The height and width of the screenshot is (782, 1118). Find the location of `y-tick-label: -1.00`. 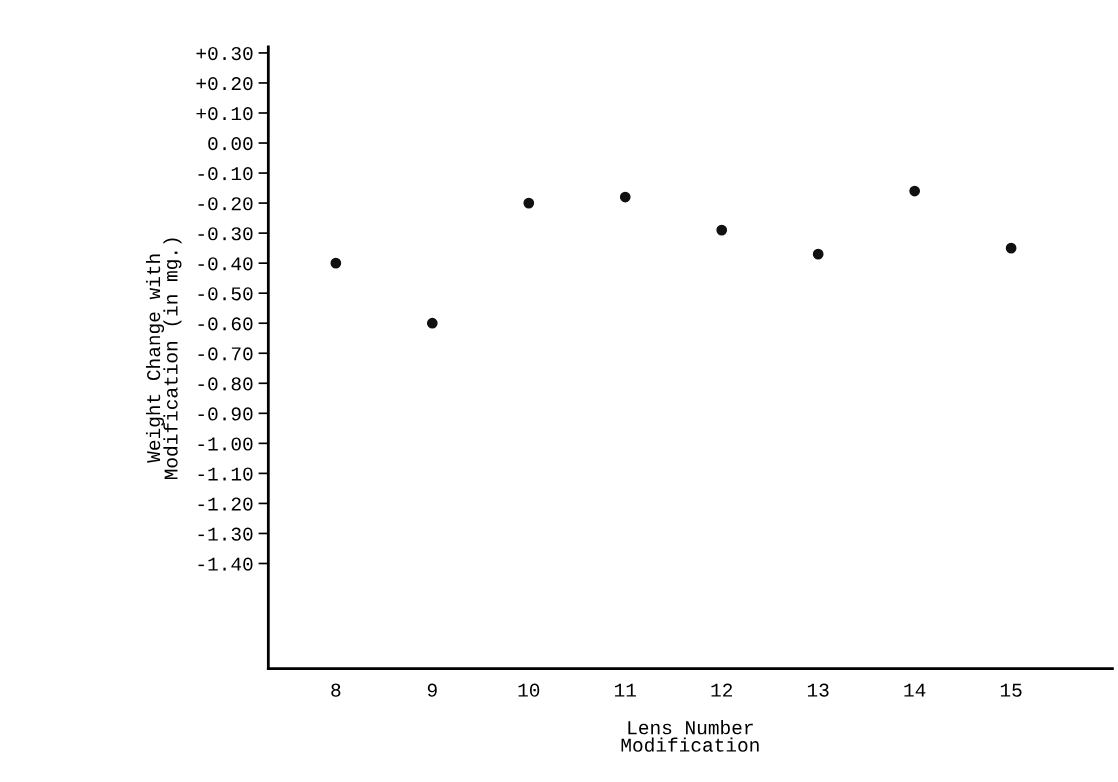

y-tick-label: -1.00 is located at coordinates (225, 444).